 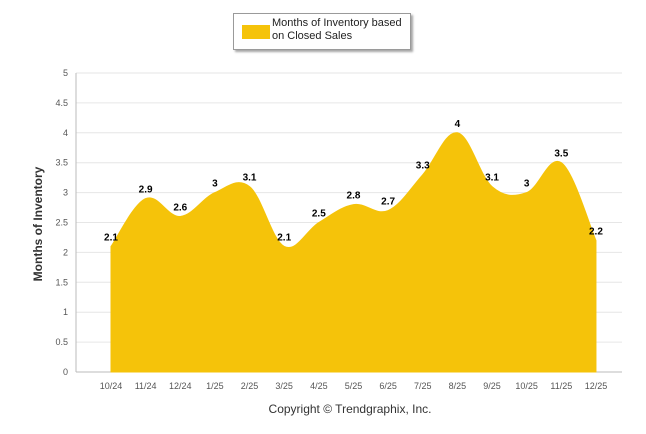 What do you see at coordinates (492, 386) in the screenshot?
I see `x-tick-label: 9/25` at bounding box center [492, 386].